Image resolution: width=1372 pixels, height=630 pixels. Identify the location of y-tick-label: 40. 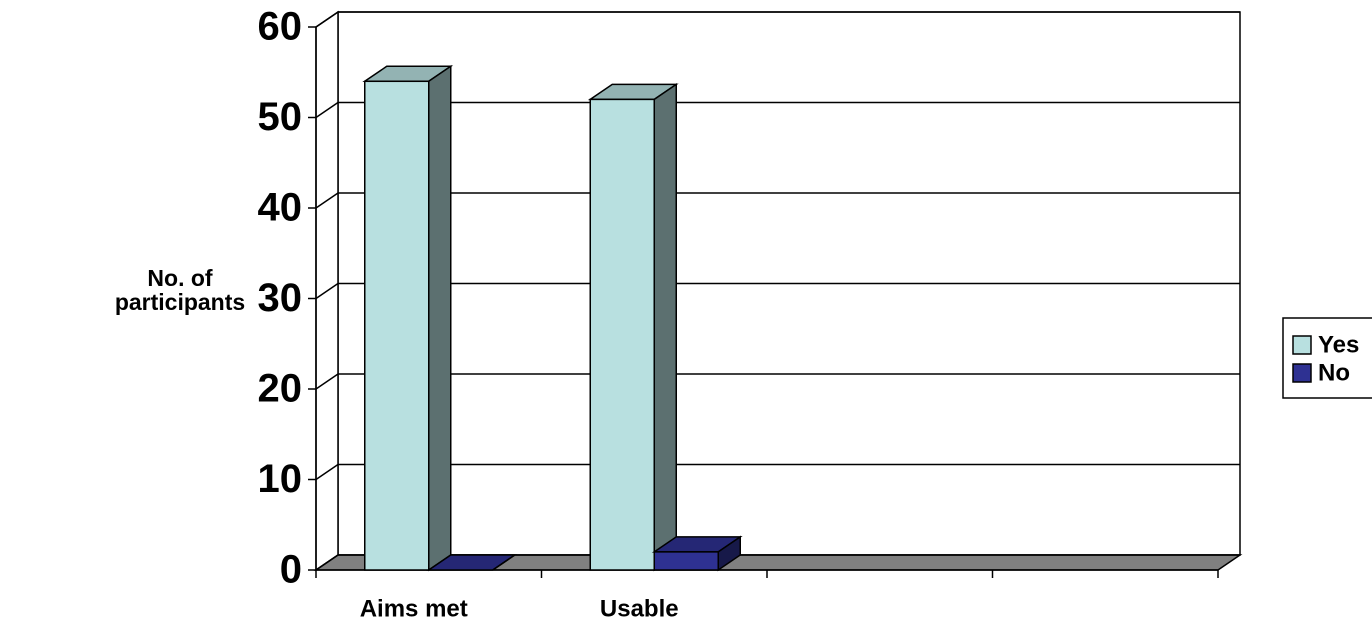
(280, 208).